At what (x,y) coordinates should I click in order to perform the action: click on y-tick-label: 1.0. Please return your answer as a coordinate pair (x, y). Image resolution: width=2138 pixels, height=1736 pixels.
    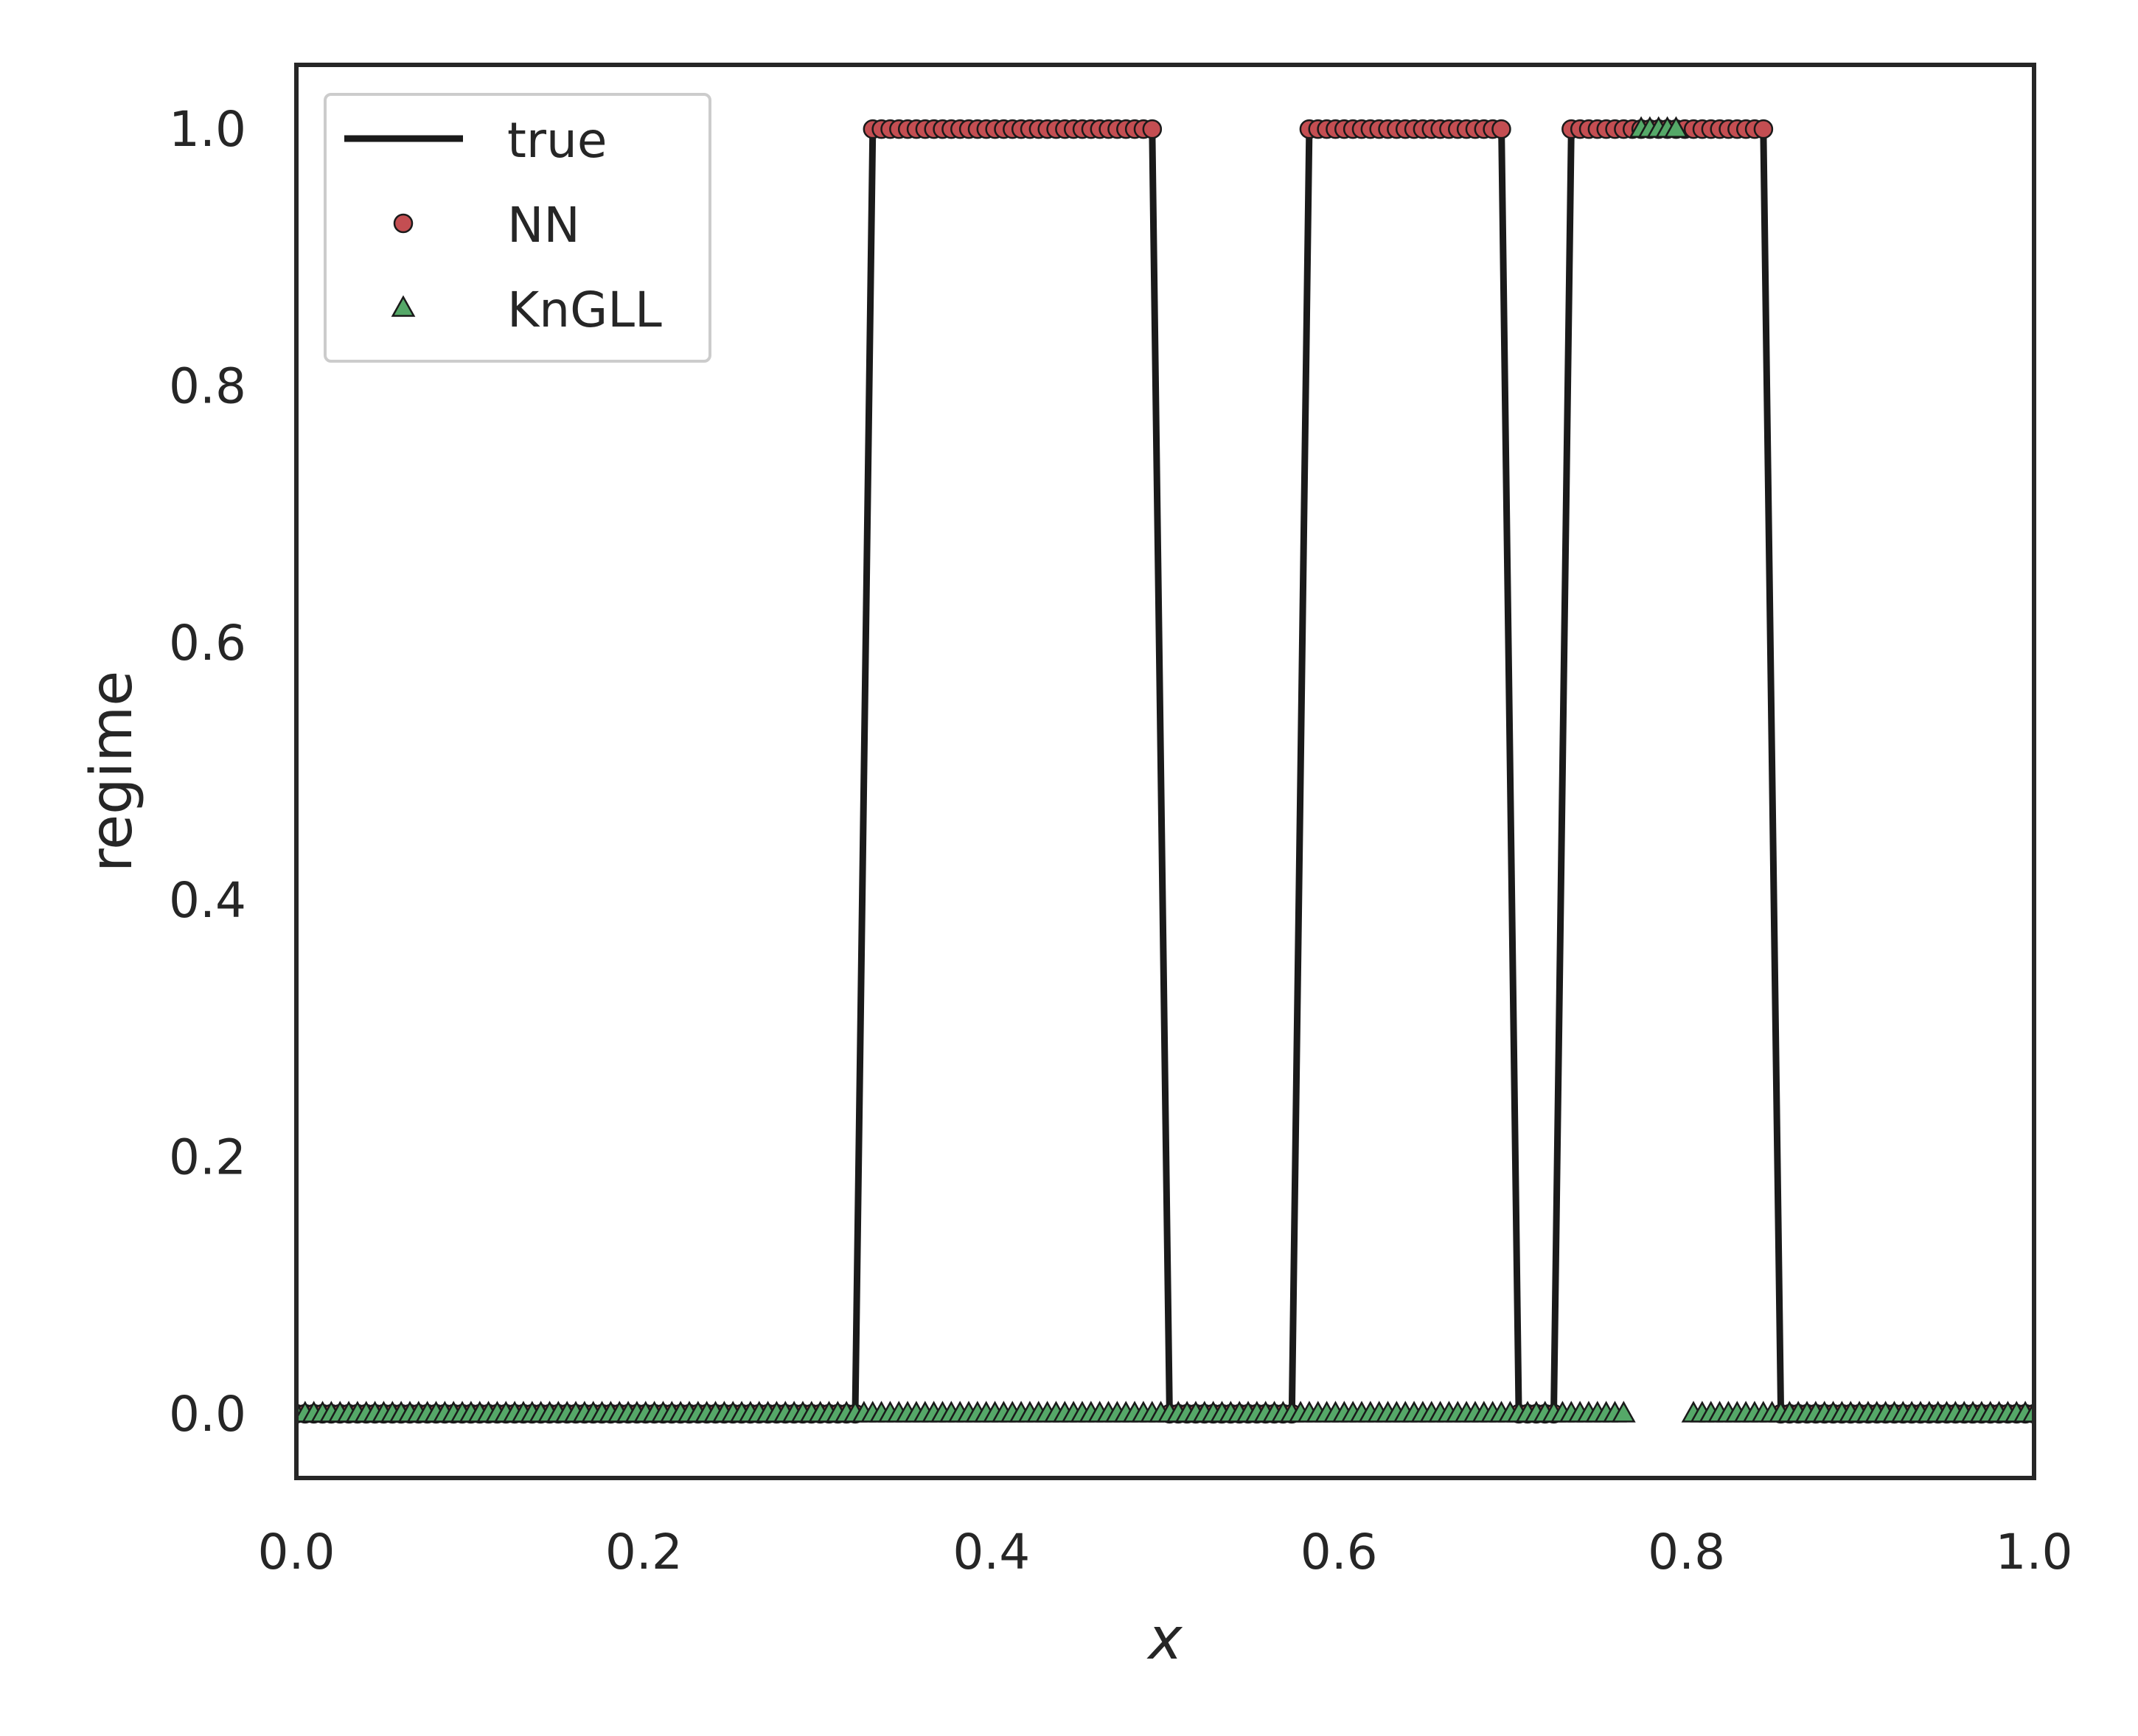
    Looking at the image, I should click on (207, 129).